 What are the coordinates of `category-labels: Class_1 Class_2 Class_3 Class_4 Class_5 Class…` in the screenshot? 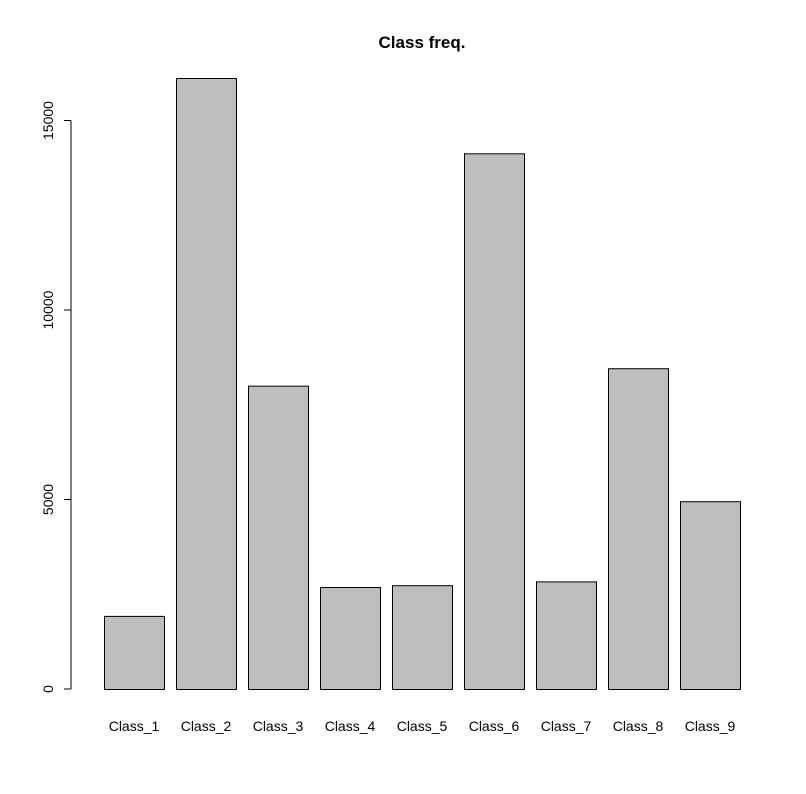 It's located at (422, 726).